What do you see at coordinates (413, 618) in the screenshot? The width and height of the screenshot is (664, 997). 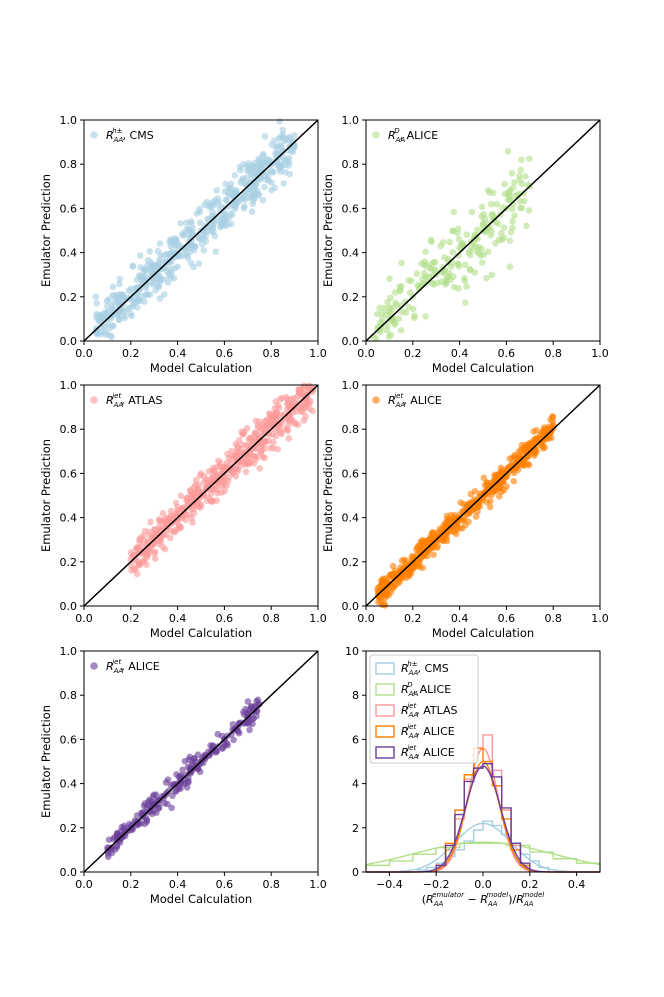 I see `x-tick-label: 0.2` at bounding box center [413, 618].